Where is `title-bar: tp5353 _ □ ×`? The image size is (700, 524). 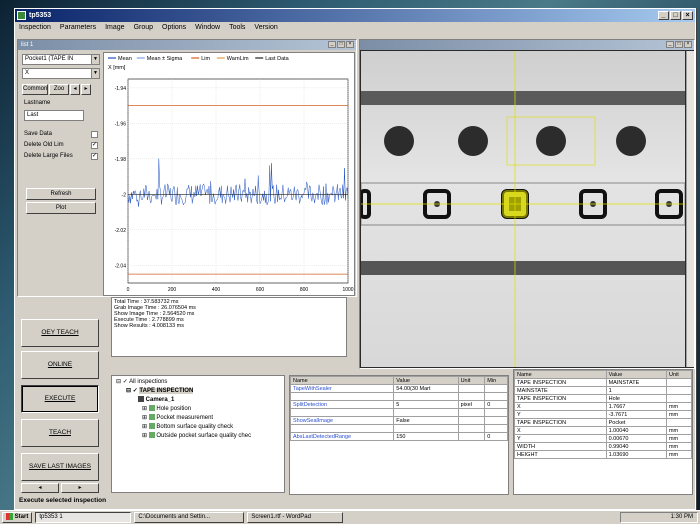 title-bar: tp5353 _ □ × is located at coordinates (355, 15).